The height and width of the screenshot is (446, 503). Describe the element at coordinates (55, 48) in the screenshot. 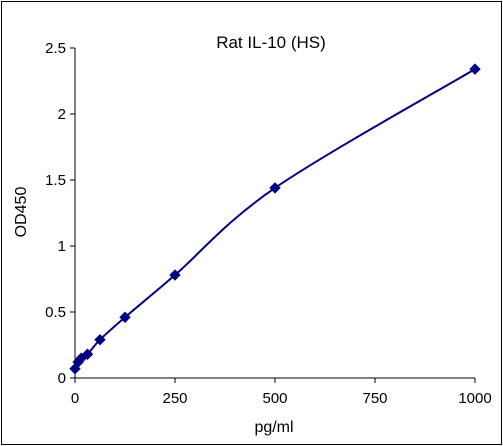

I see `y-tick-label: 2.5` at that location.